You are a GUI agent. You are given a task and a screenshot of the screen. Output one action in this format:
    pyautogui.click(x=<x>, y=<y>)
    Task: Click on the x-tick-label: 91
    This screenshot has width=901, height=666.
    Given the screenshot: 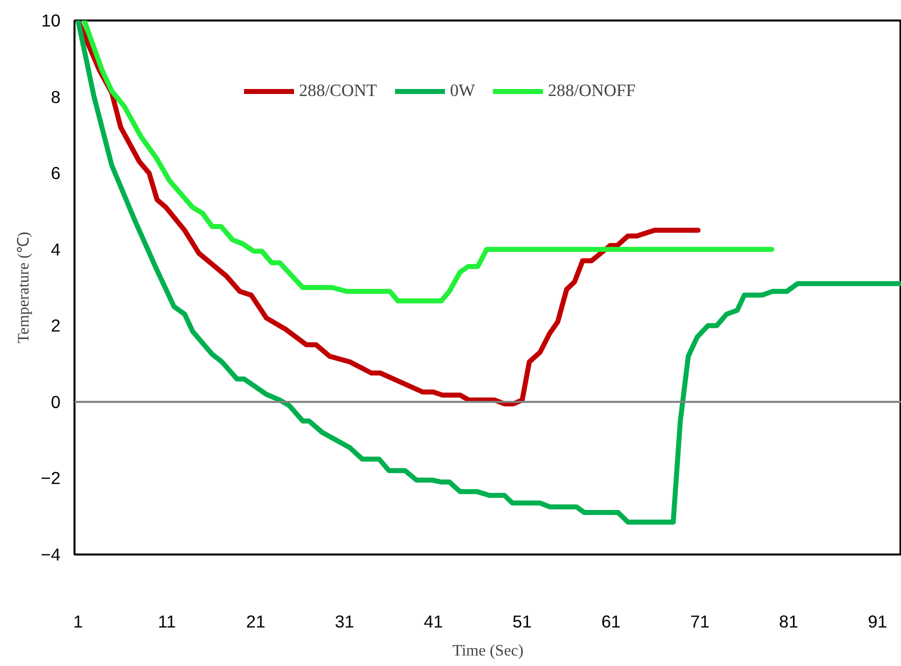 What is the action you would take?
    pyautogui.click(x=878, y=622)
    